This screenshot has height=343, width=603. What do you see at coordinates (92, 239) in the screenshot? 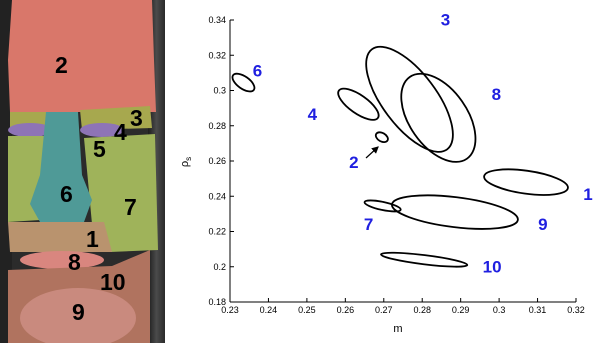
I see `face-label-1: 1` at bounding box center [92, 239].